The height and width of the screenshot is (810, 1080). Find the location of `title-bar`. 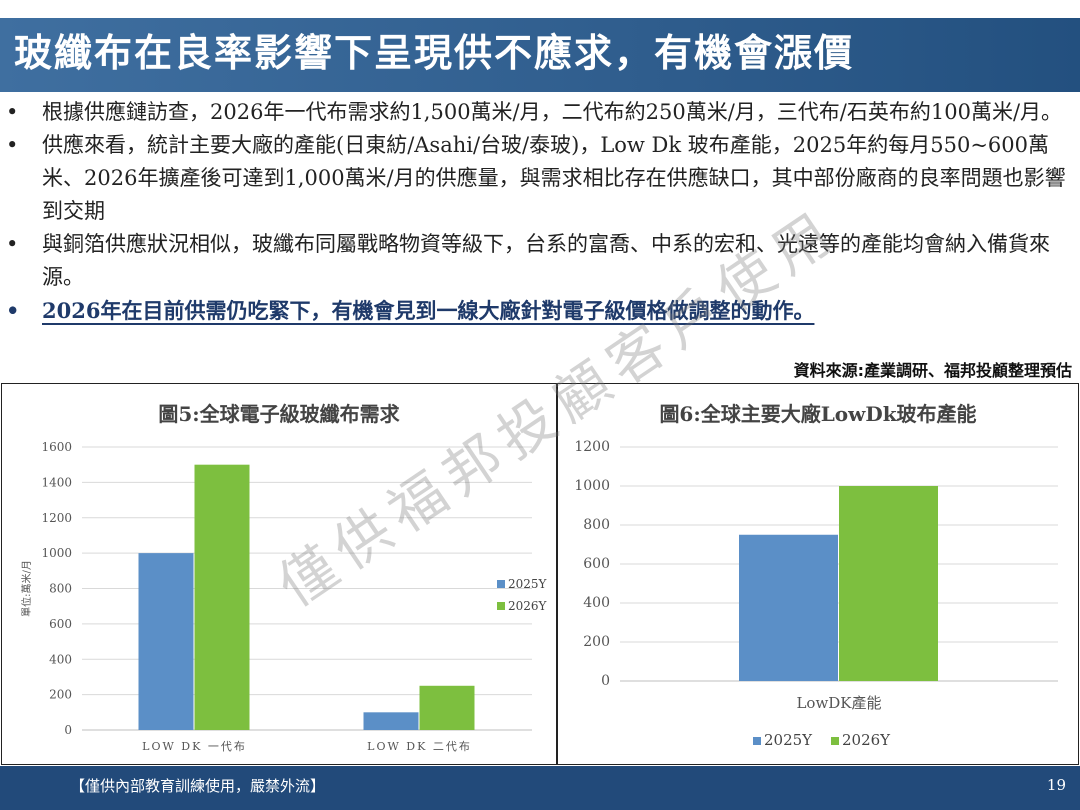

title-bar is located at coordinates (540, 55).